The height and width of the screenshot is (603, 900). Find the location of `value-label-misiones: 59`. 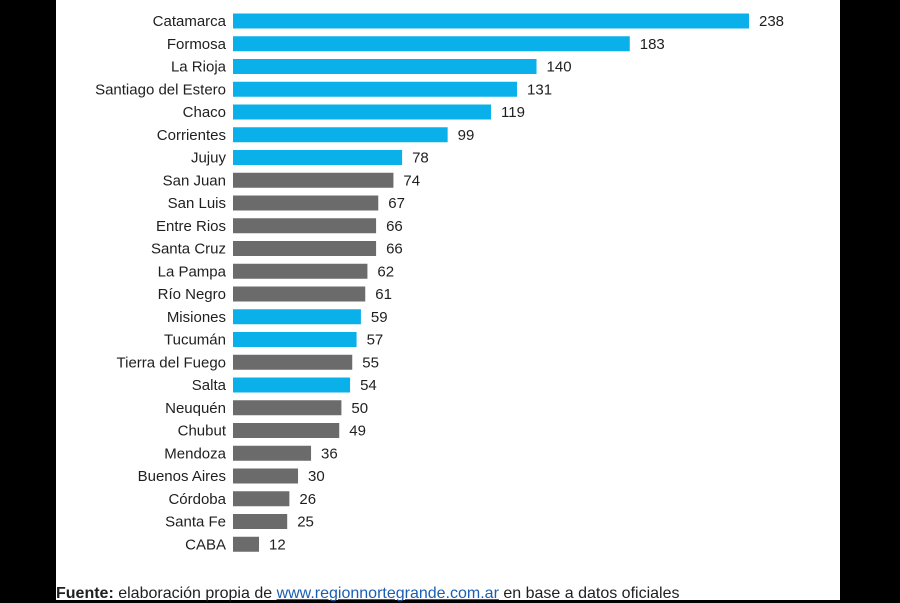

value-label-misiones: 59 is located at coordinates (379, 317).